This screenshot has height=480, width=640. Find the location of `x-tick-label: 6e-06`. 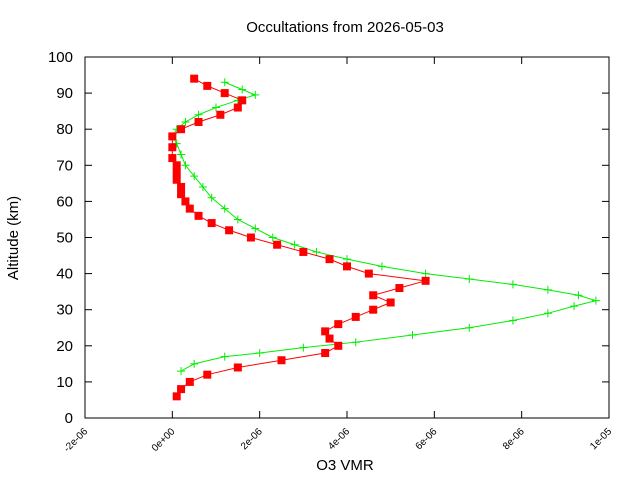

x-tick-label: 6e-06 is located at coordinates (427, 439).